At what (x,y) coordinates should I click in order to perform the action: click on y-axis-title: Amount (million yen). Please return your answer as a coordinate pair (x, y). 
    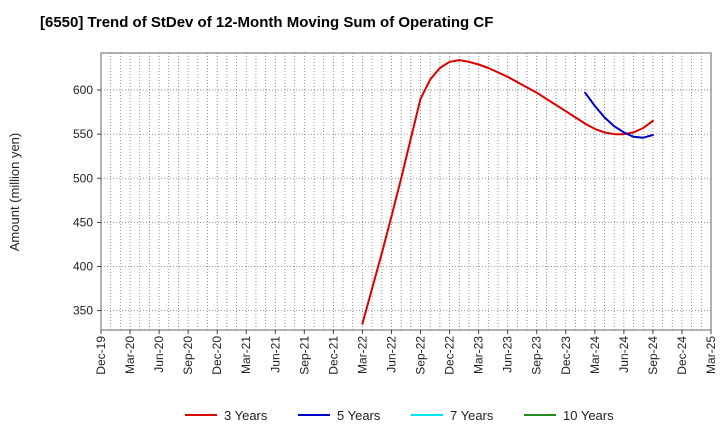
    Looking at the image, I should click on (14, 192).